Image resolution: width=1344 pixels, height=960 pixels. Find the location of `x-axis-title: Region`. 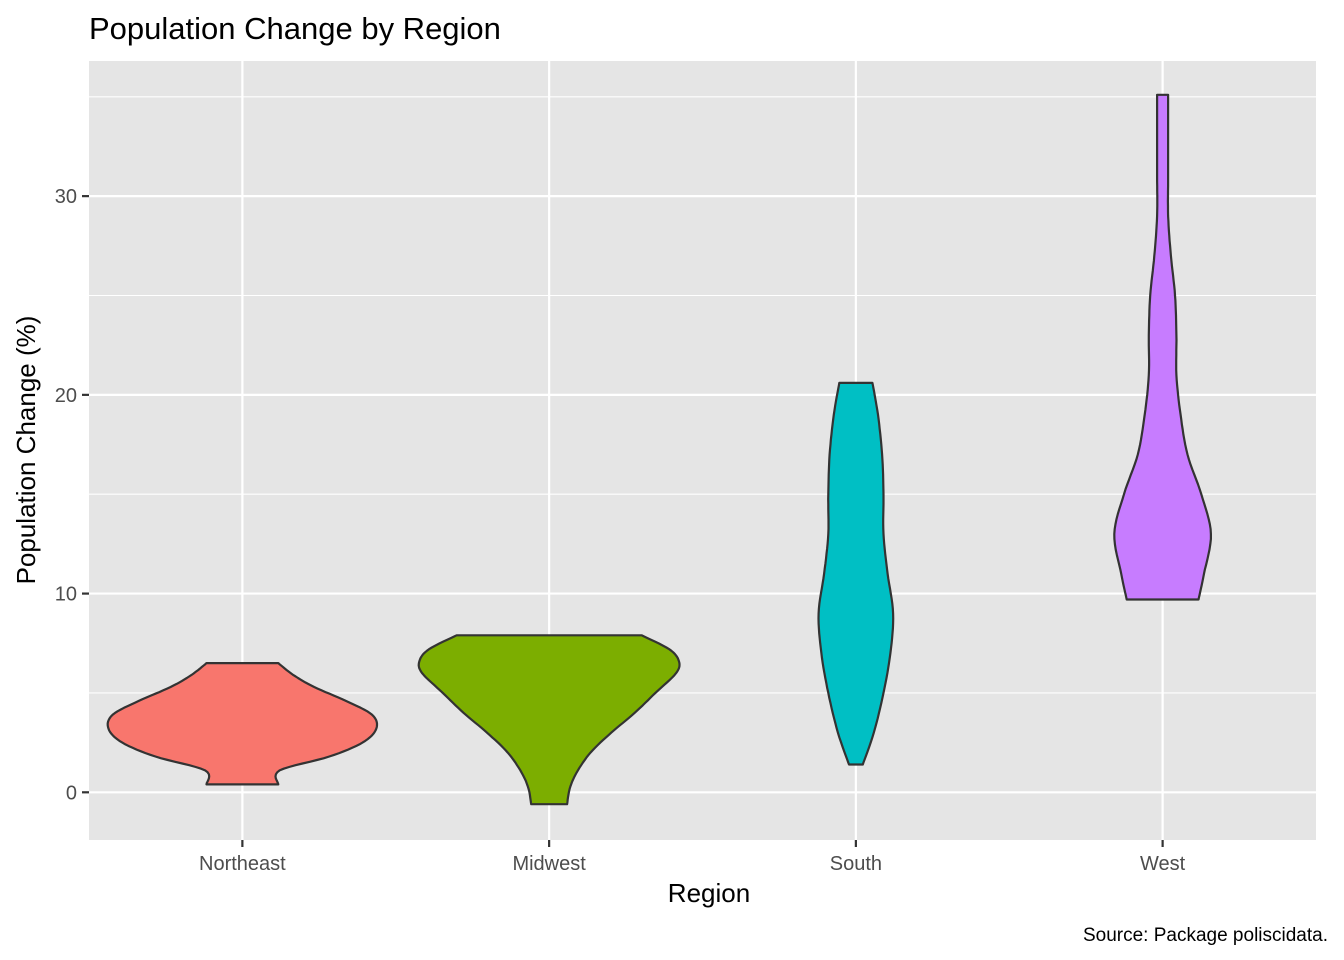

x-axis-title: Region is located at coordinates (709, 893).